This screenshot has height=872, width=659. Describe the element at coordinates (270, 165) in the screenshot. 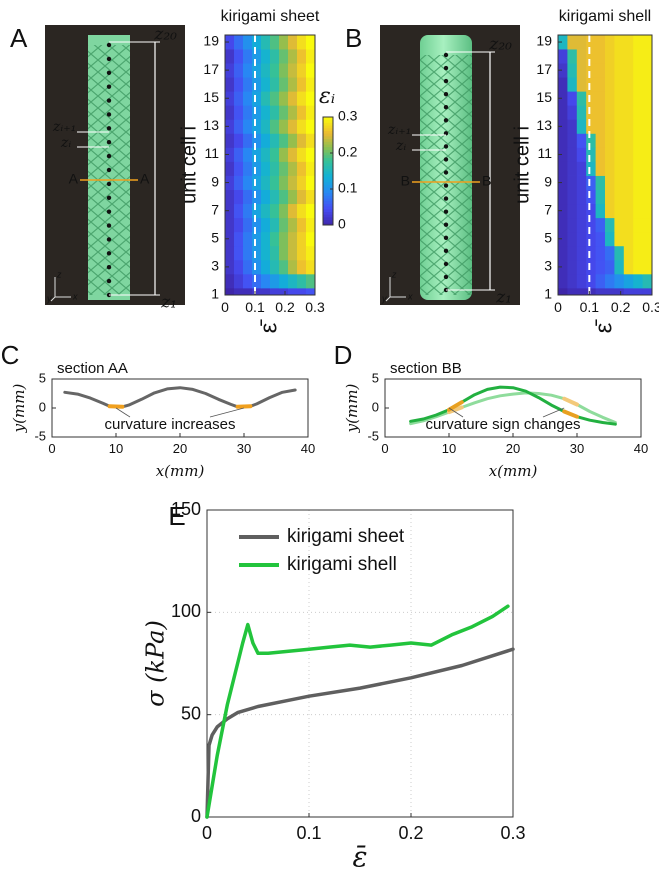

I see `heatmap-cells` at that location.